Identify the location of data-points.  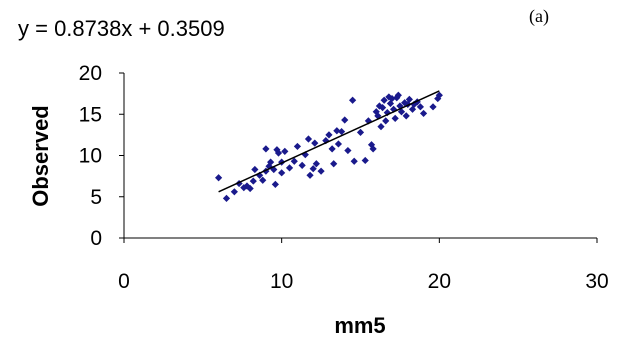
(329, 146).